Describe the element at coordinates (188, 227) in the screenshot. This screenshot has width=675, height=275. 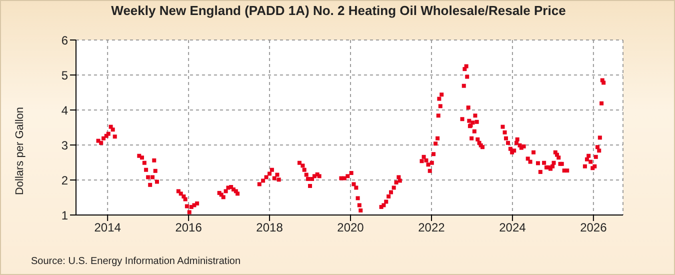
I see `x-tick-label: 2016` at that location.